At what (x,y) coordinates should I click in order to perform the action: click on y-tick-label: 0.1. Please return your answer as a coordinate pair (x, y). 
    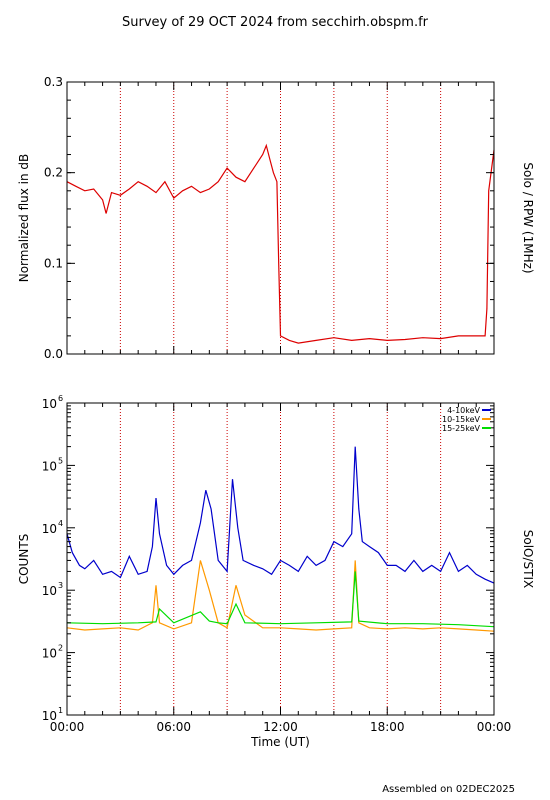
    Looking at the image, I should click on (53, 263).